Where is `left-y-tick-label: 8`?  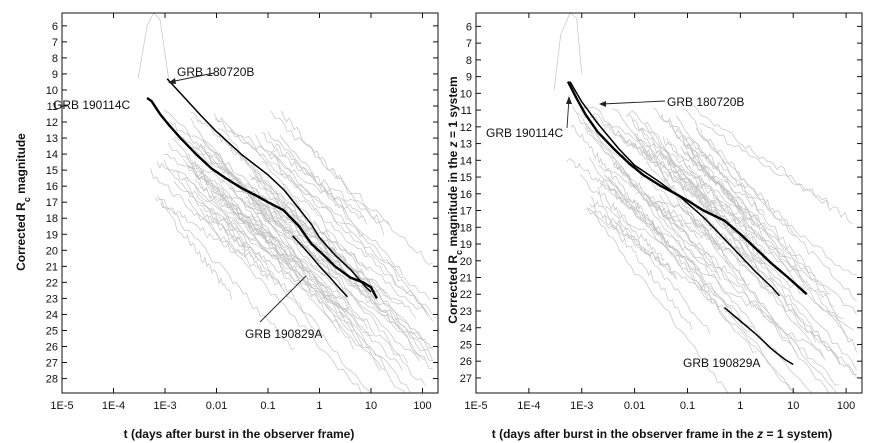 left-y-tick-label: 8 is located at coordinates (55, 59).